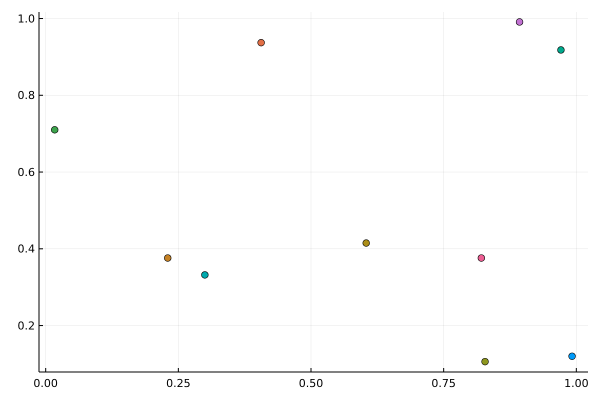  I want to click on x-tick-label: 0.00, so click(45, 383).